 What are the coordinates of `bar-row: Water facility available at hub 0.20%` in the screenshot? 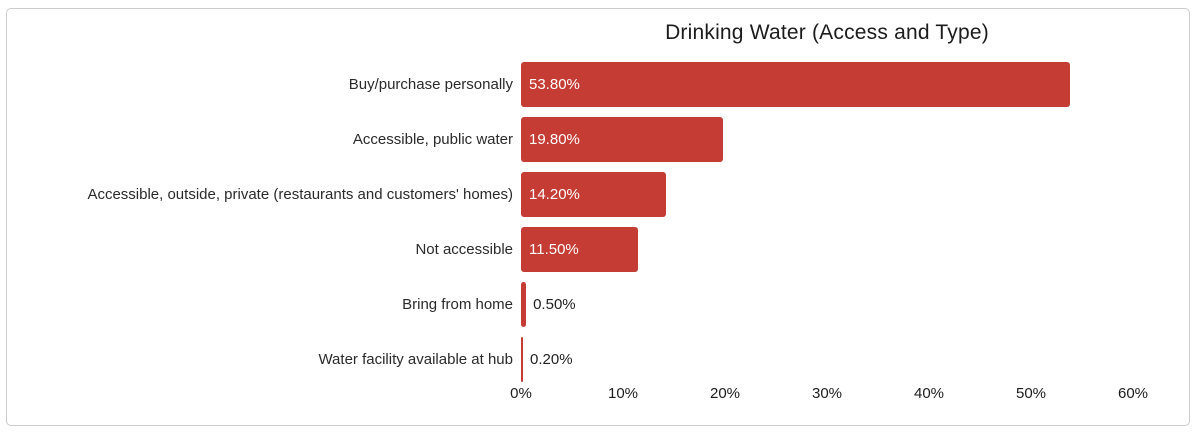 It's located at (598, 359).